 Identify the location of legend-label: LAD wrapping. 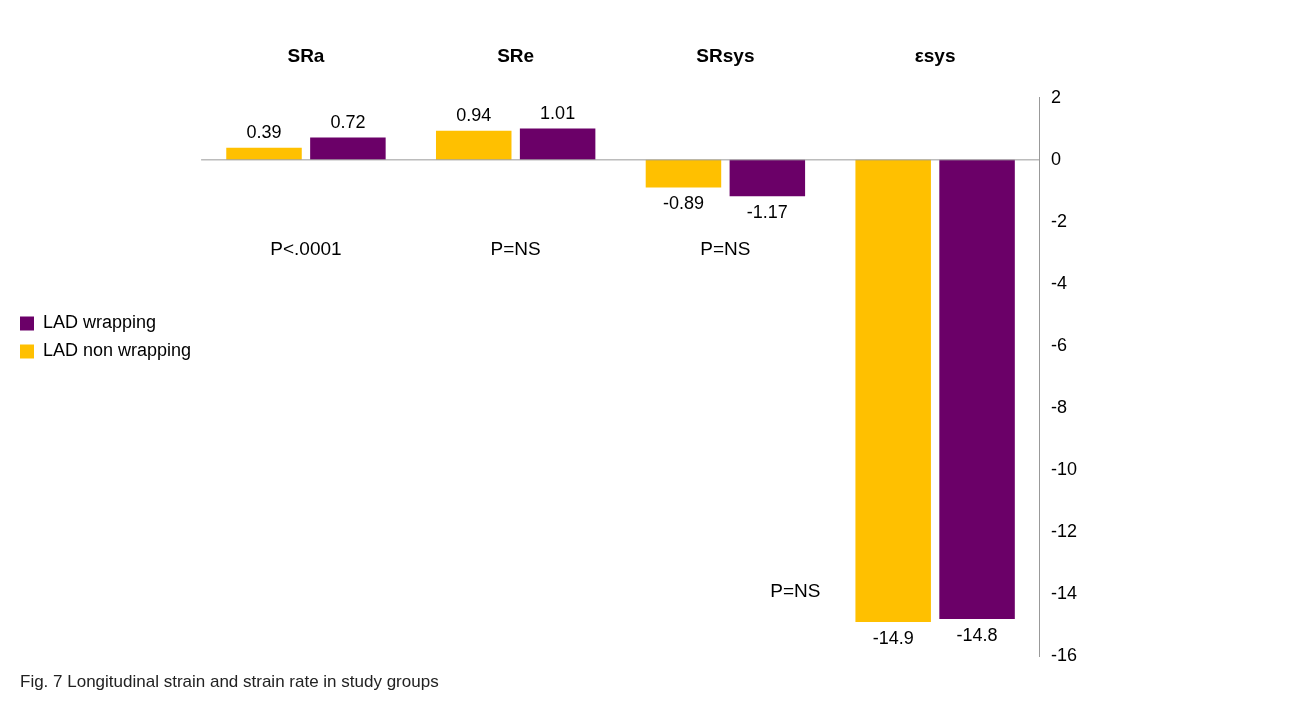
(100, 322).